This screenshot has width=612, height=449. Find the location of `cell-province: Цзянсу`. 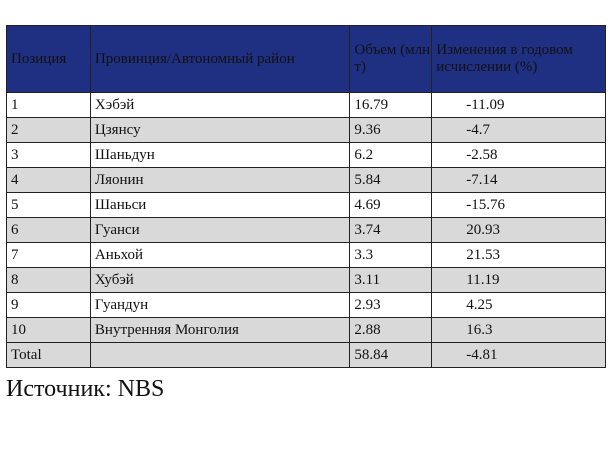

cell-province: Цзянсу is located at coordinates (220, 130).